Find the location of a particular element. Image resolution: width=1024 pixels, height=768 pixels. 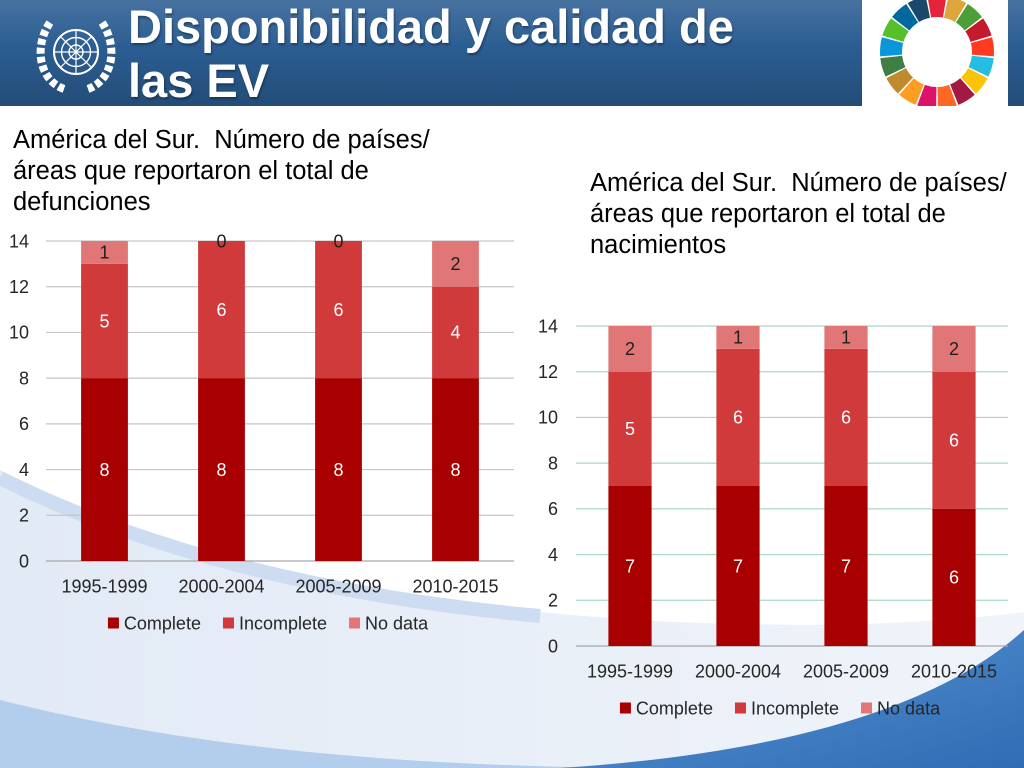

data-label: 0 is located at coordinates (221, 241).